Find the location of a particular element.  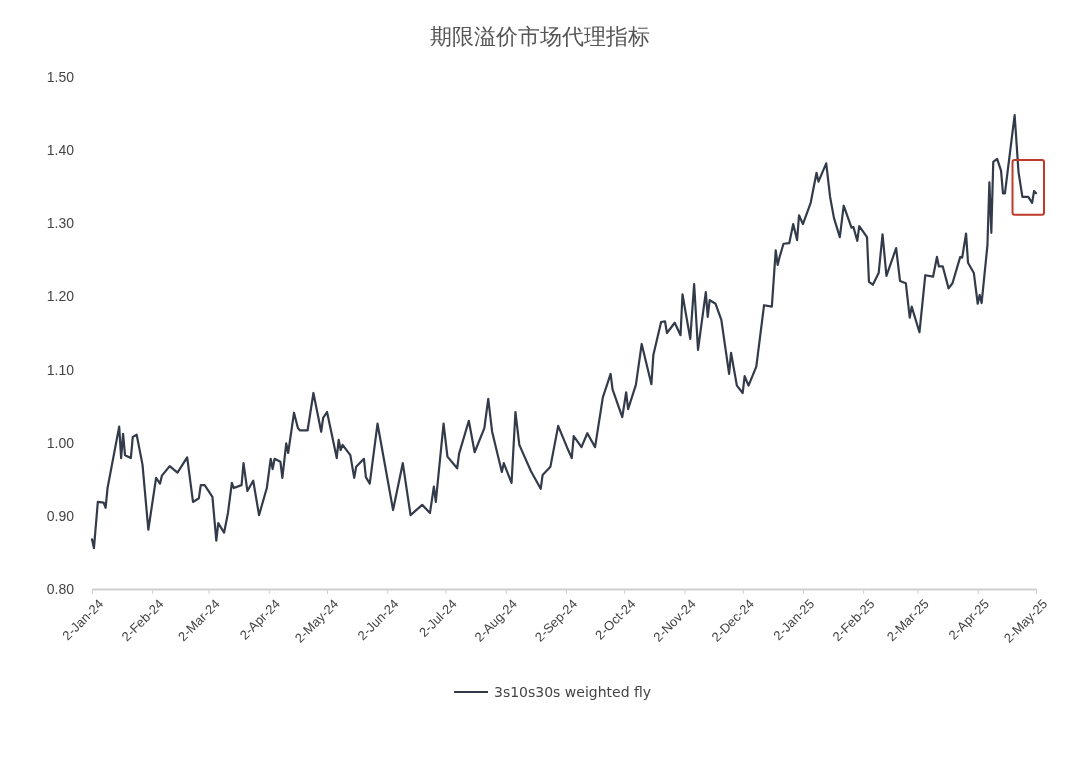

y-tick-label: 0.80 is located at coordinates (60, 588).